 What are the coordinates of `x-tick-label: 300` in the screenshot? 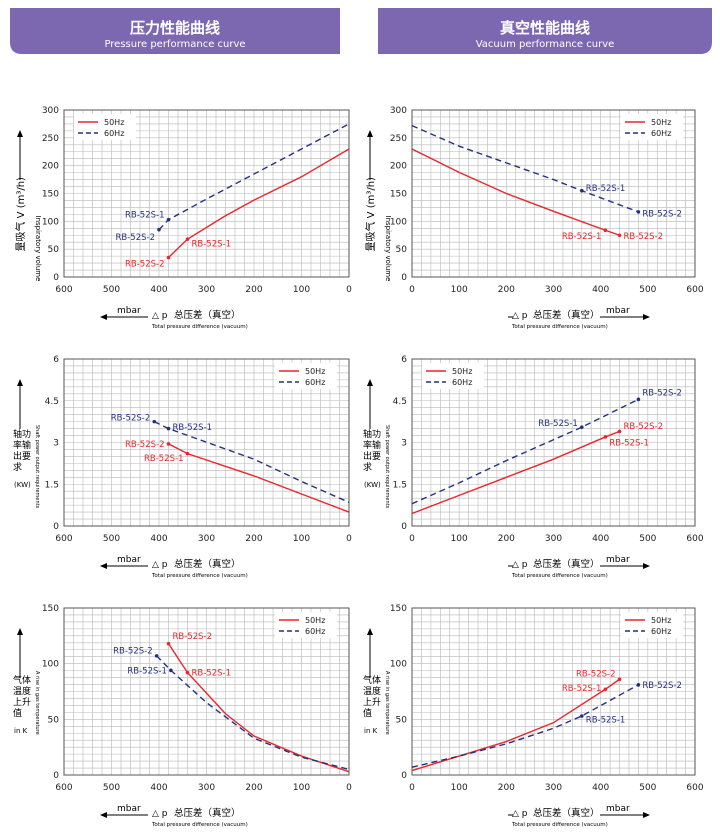 It's located at (553, 290).